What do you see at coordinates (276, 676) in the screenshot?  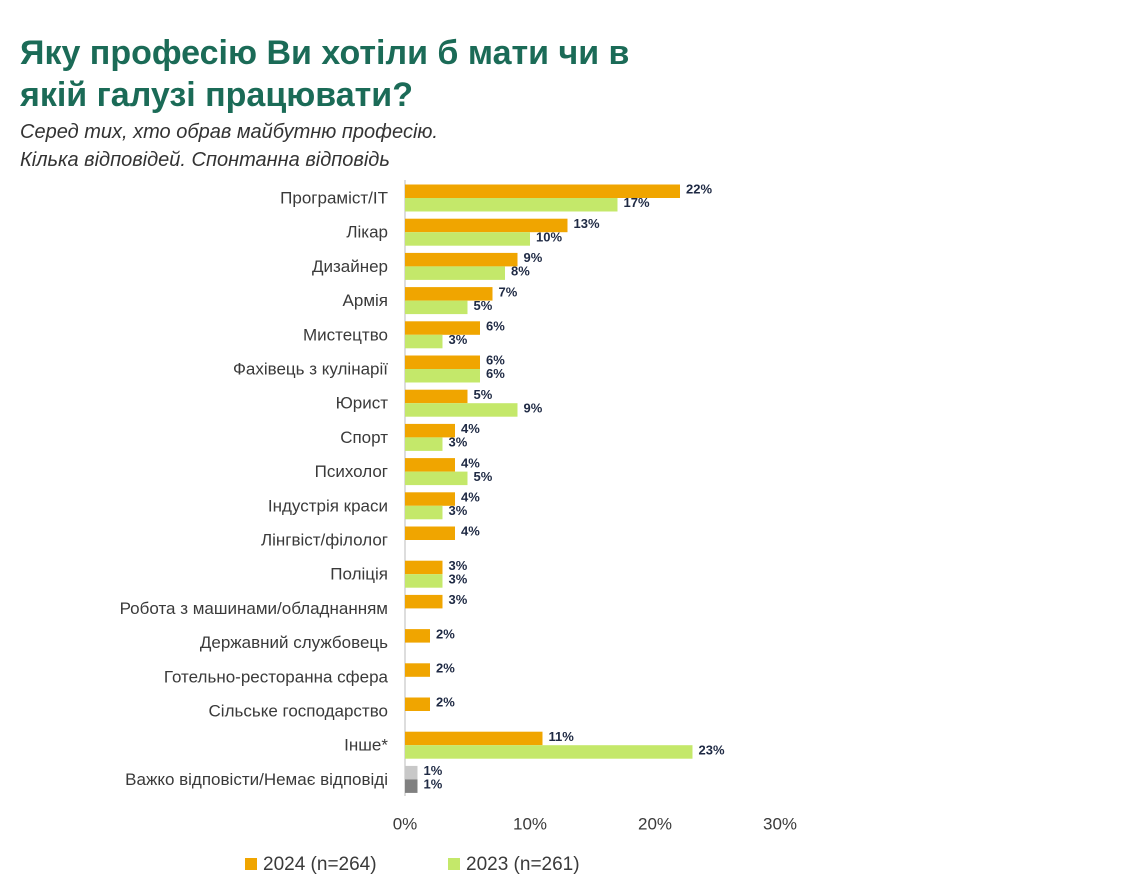 I see `category-label: Готельно-ресторанна сфера` at bounding box center [276, 676].